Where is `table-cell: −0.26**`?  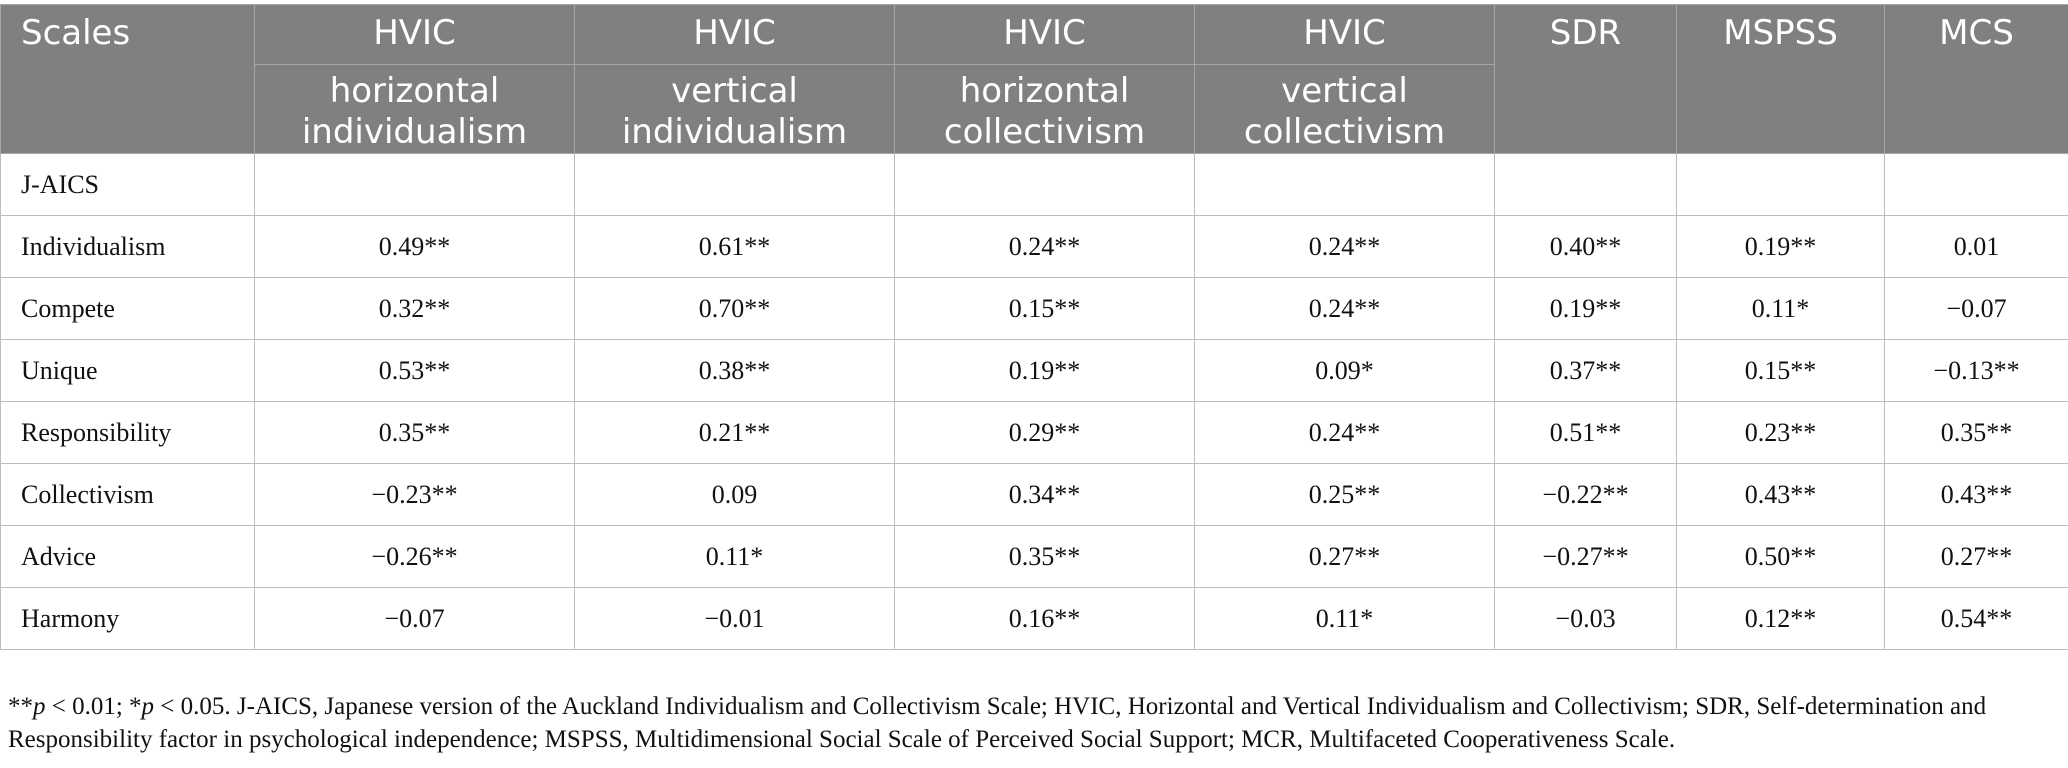
table-cell: −0.26** is located at coordinates (414, 556).